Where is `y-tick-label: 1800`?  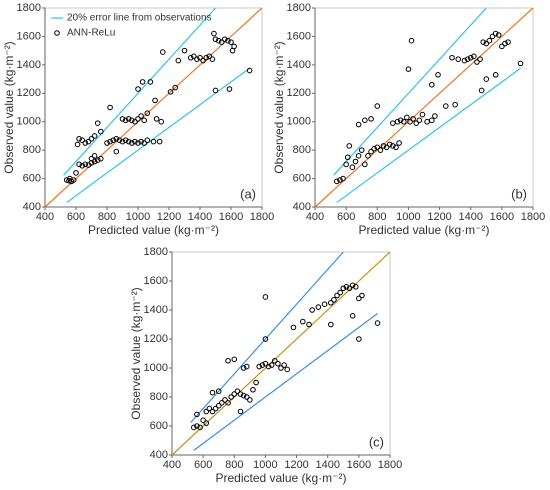 y-tick-label: 1800 is located at coordinates (29, 8).